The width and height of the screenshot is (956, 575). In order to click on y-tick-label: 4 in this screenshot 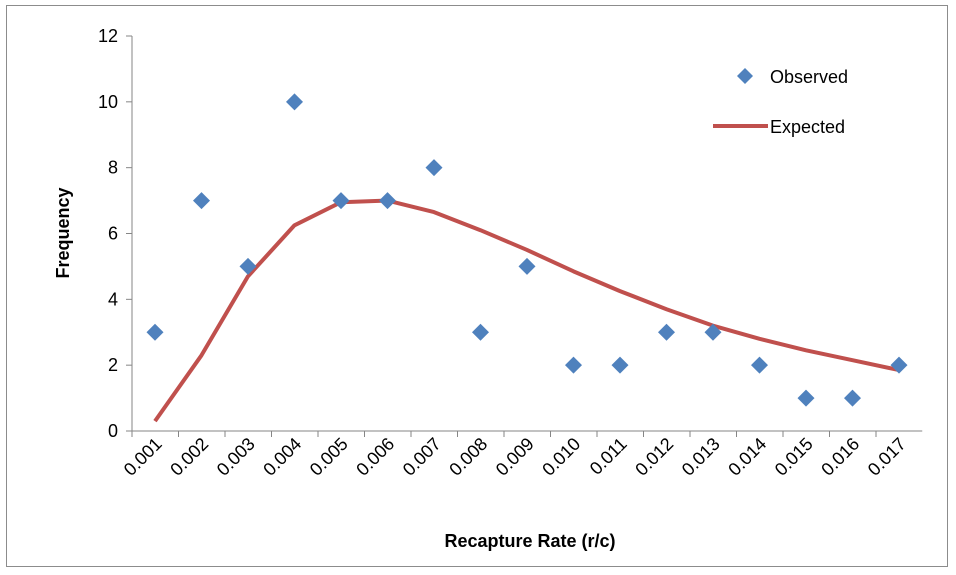, I will do `click(113, 299)`.